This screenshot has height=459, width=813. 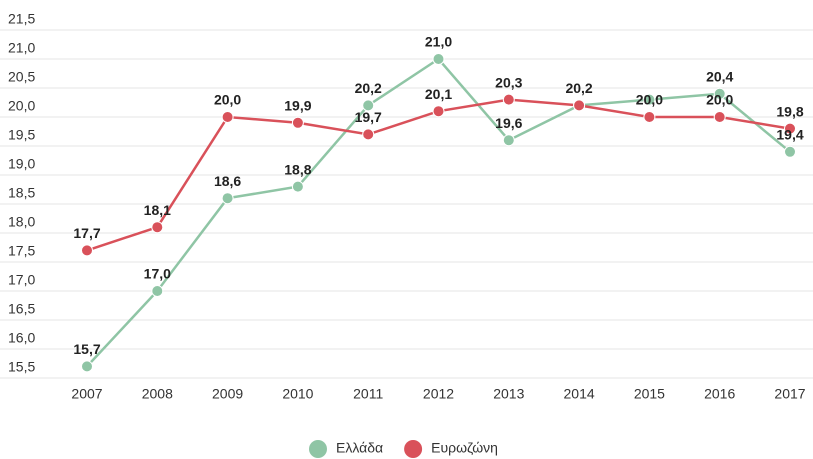 What do you see at coordinates (21, 193) in the screenshot?
I see `y-tick-label: 18,5` at bounding box center [21, 193].